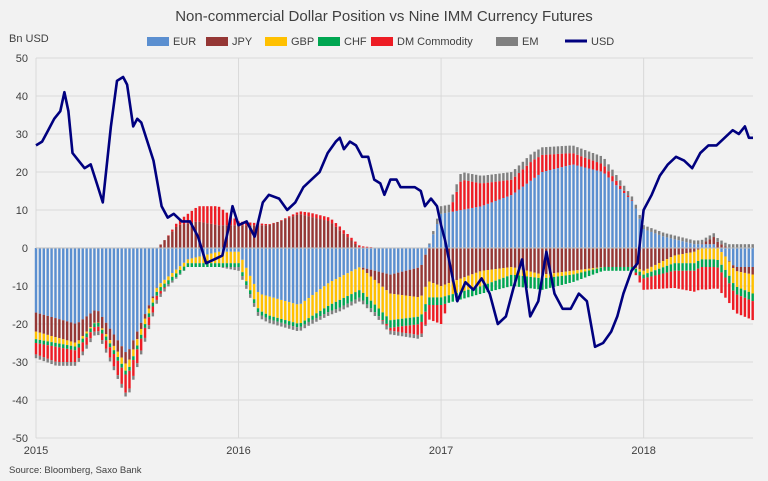  I want to click on legend-swatch-gbp, so click(276, 41).